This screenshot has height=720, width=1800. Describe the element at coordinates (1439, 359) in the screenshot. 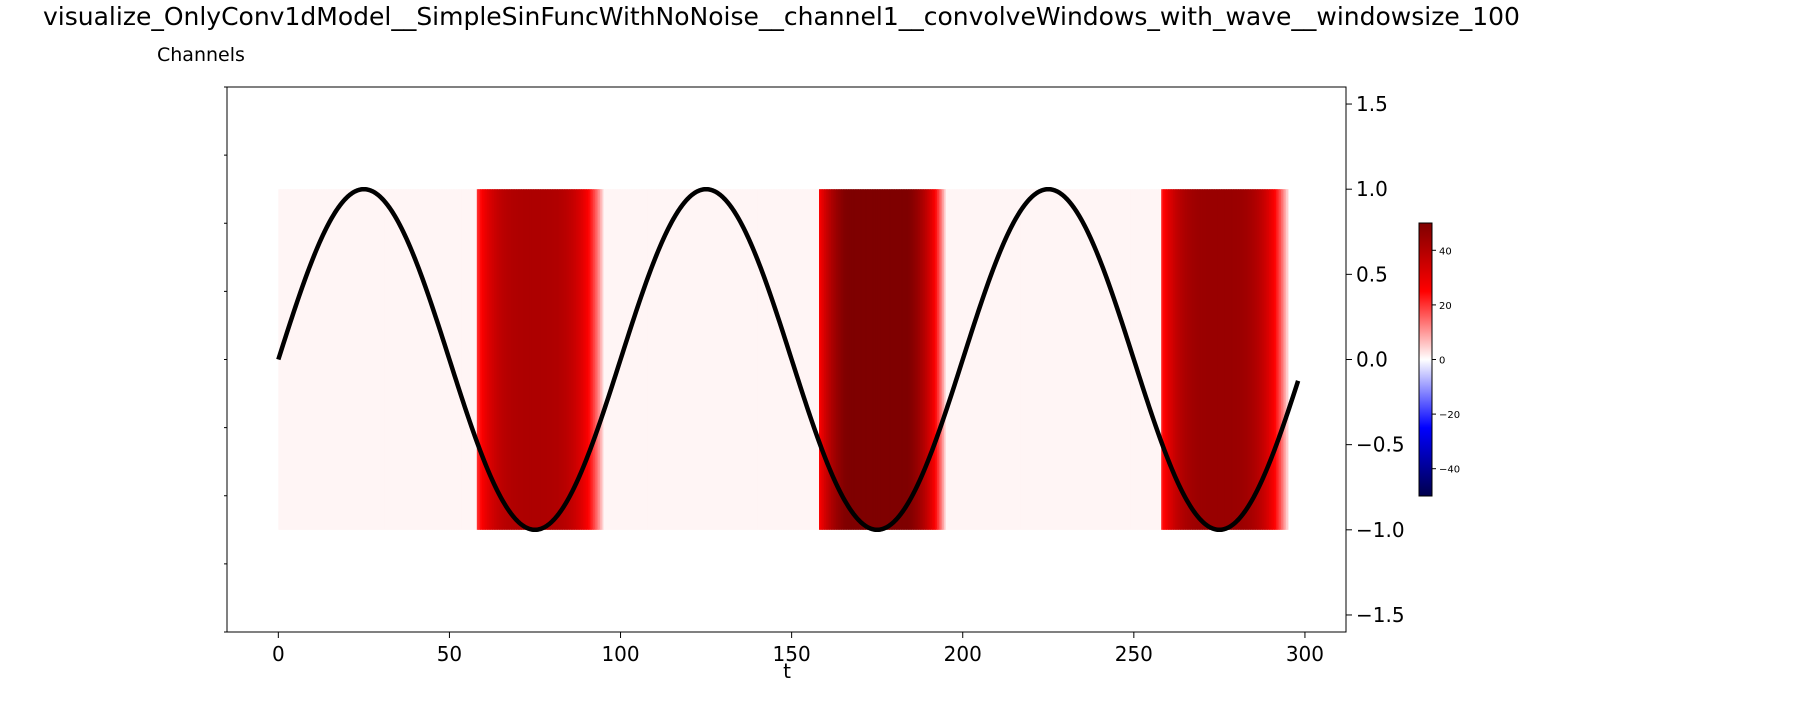

I see `colorbar: 40 20 0 −20 −40` at that location.